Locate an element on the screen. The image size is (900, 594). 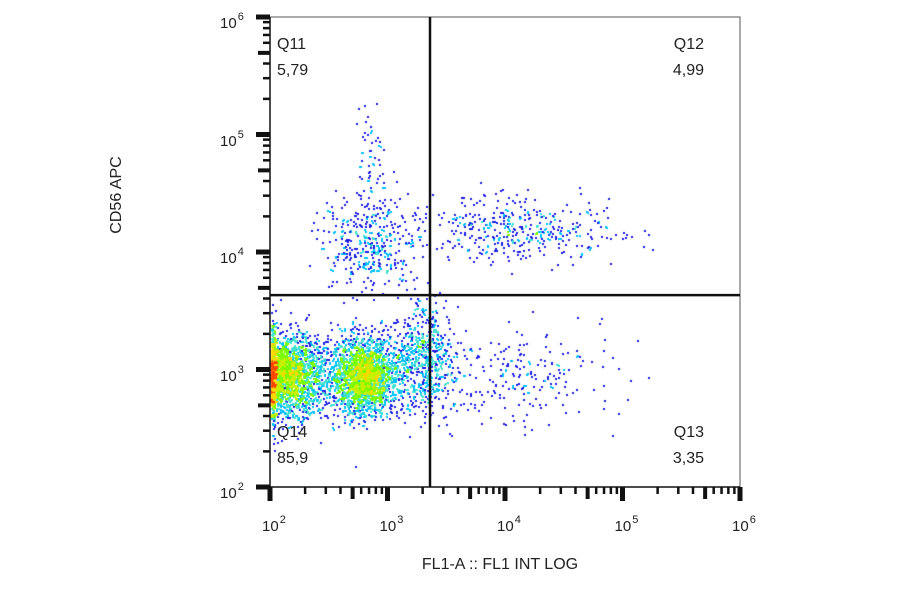
x-tick-label: 10⁶ is located at coordinates (744, 524).